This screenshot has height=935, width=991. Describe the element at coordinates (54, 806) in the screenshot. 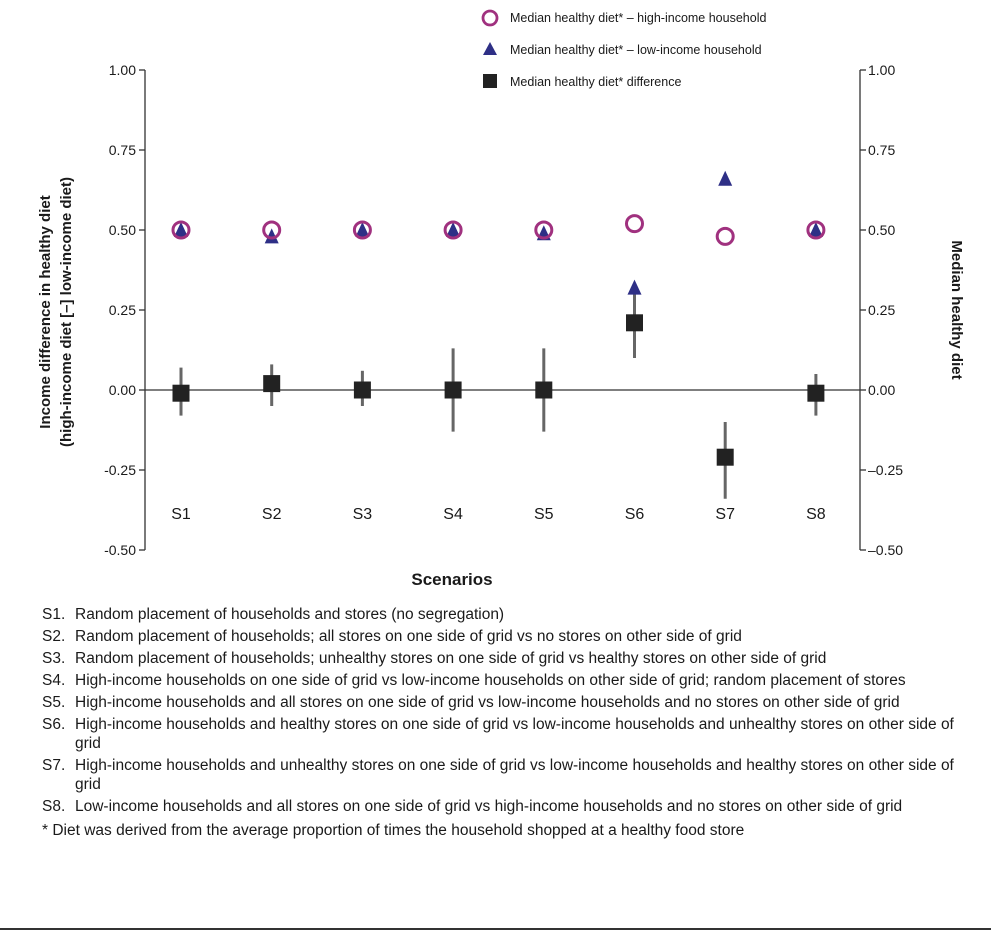

I see `note-code: S8.` at that location.